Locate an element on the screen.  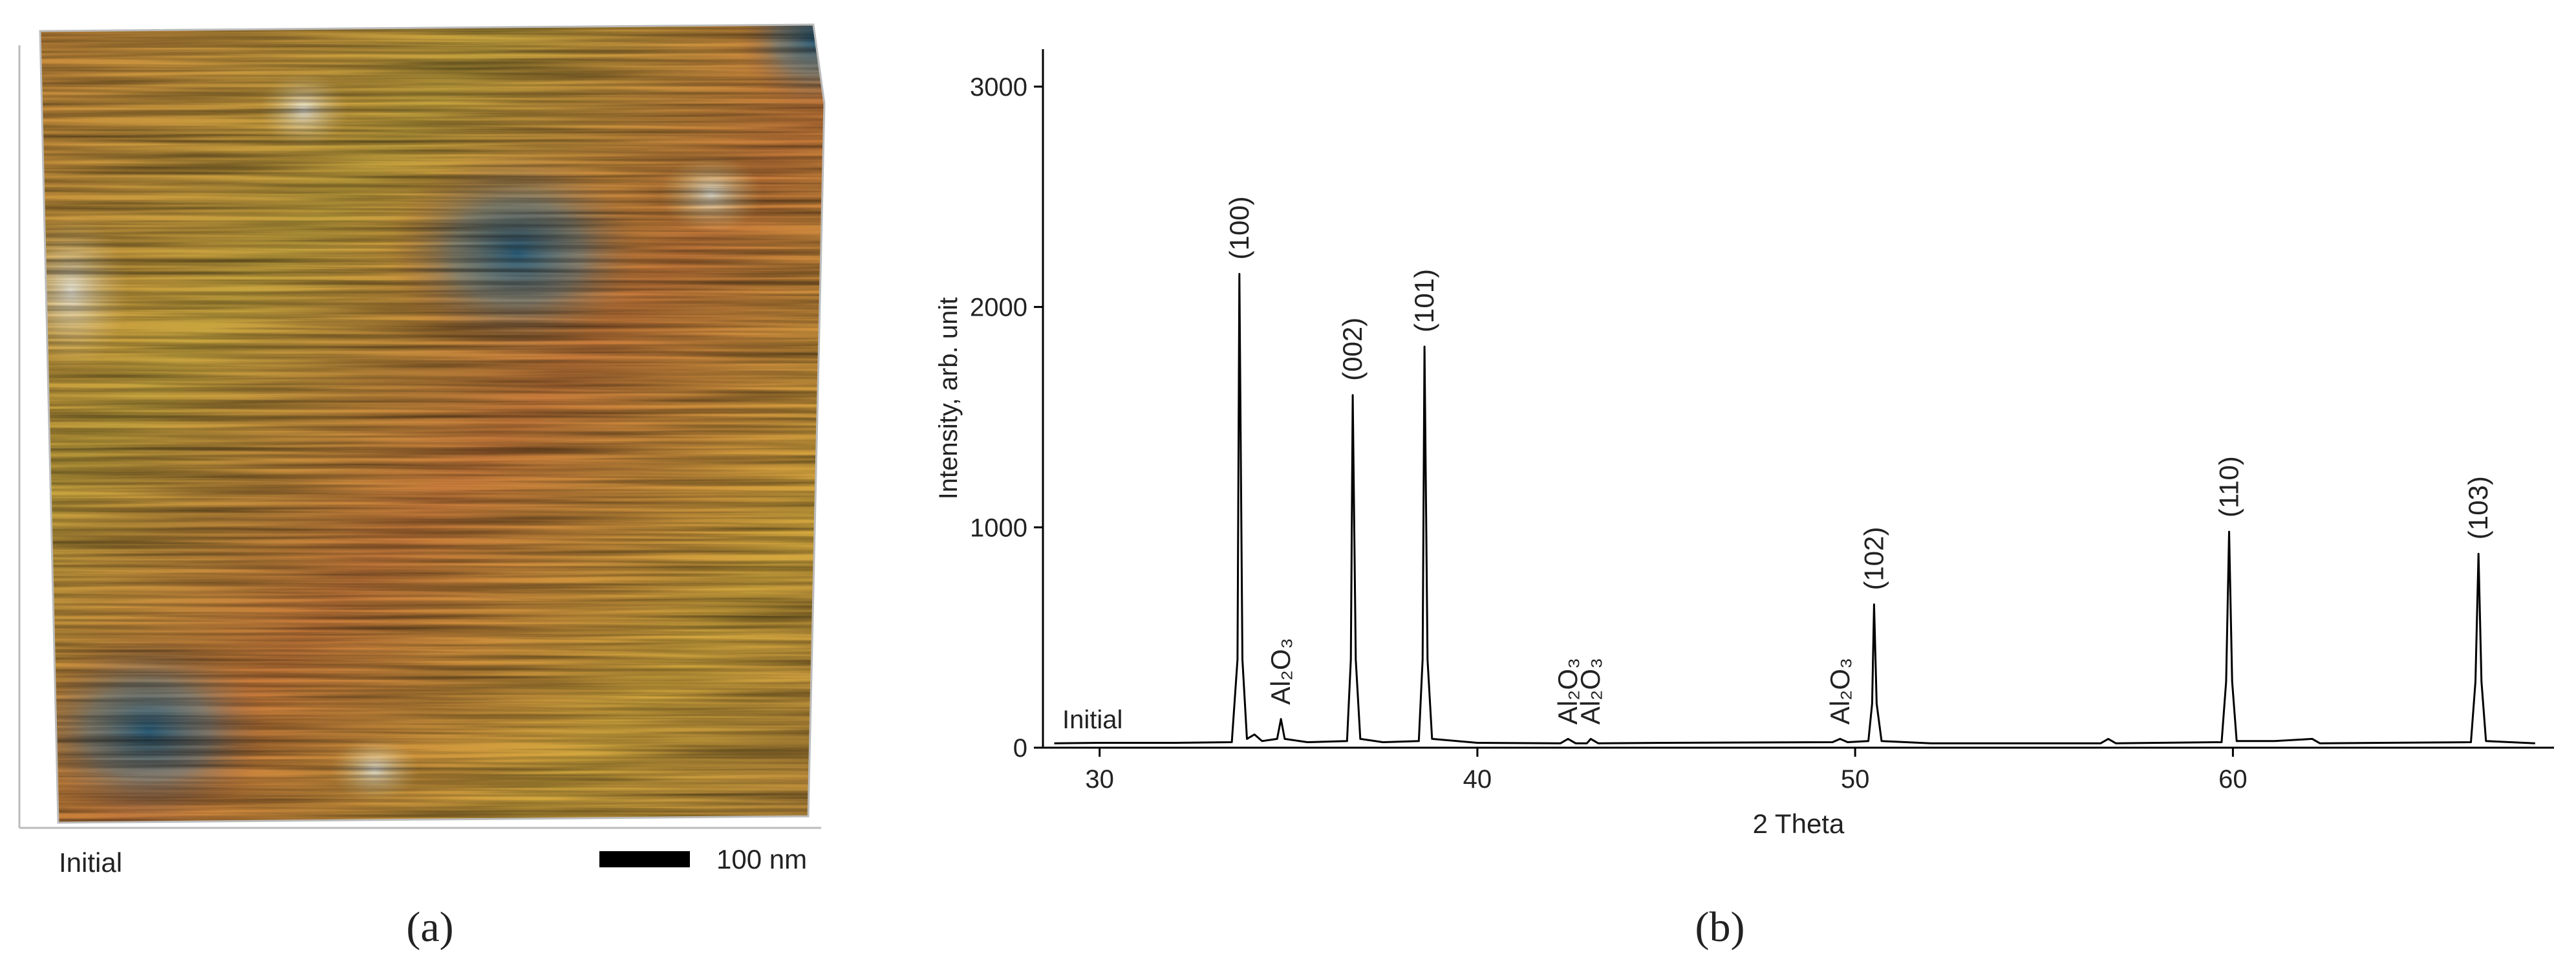
scale-bar is located at coordinates (644, 859).